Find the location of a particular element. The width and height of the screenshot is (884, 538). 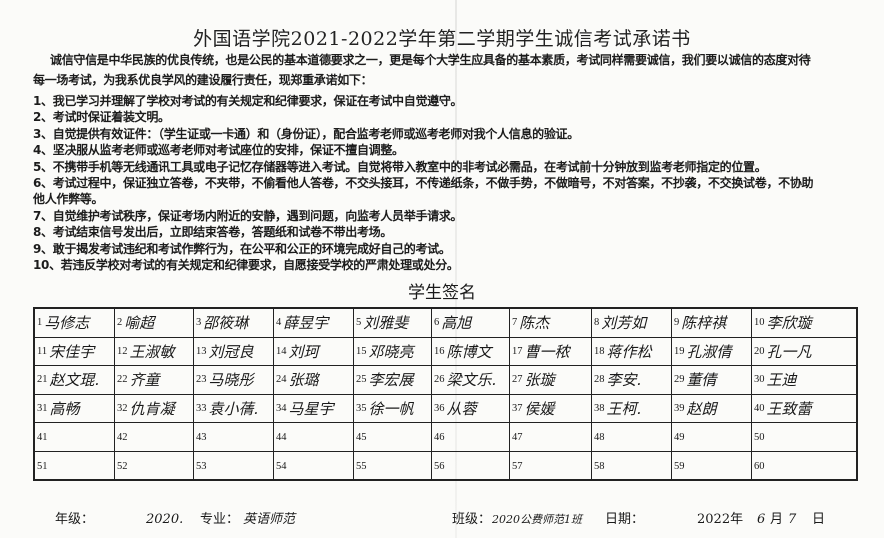

signature-cell: 46 is located at coordinates (470, 437).